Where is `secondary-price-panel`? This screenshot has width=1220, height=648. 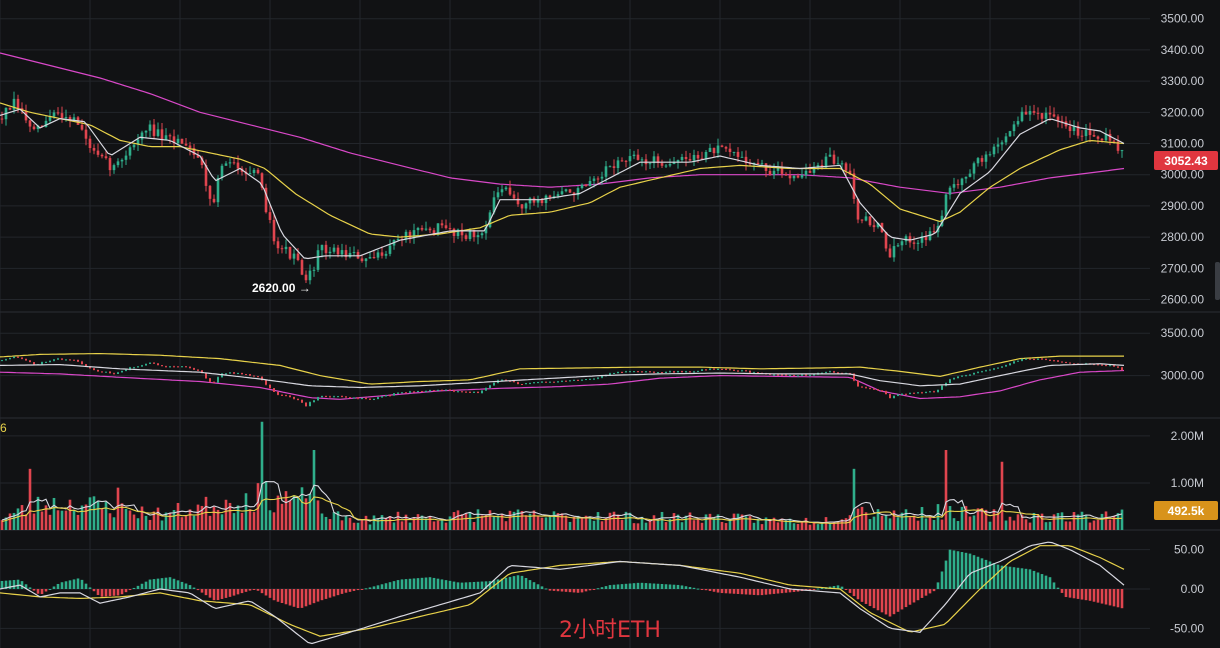 secondary-price-panel is located at coordinates (562, 380).